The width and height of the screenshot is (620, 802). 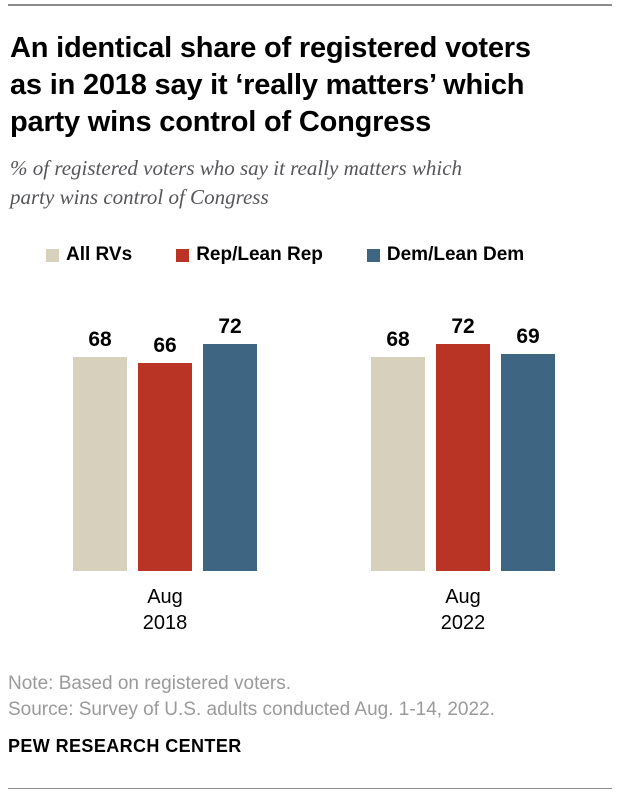 What do you see at coordinates (310, 5) in the screenshot?
I see `top-divider` at bounding box center [310, 5].